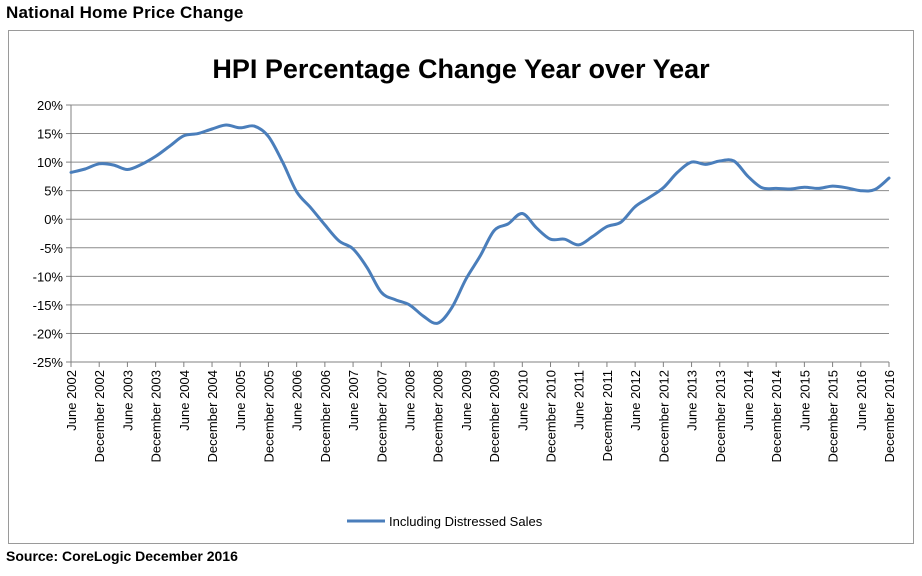 This screenshot has height=576, width=922. Describe the element at coordinates (52, 248) in the screenshot. I see `y-tick-label: -5%` at that location.